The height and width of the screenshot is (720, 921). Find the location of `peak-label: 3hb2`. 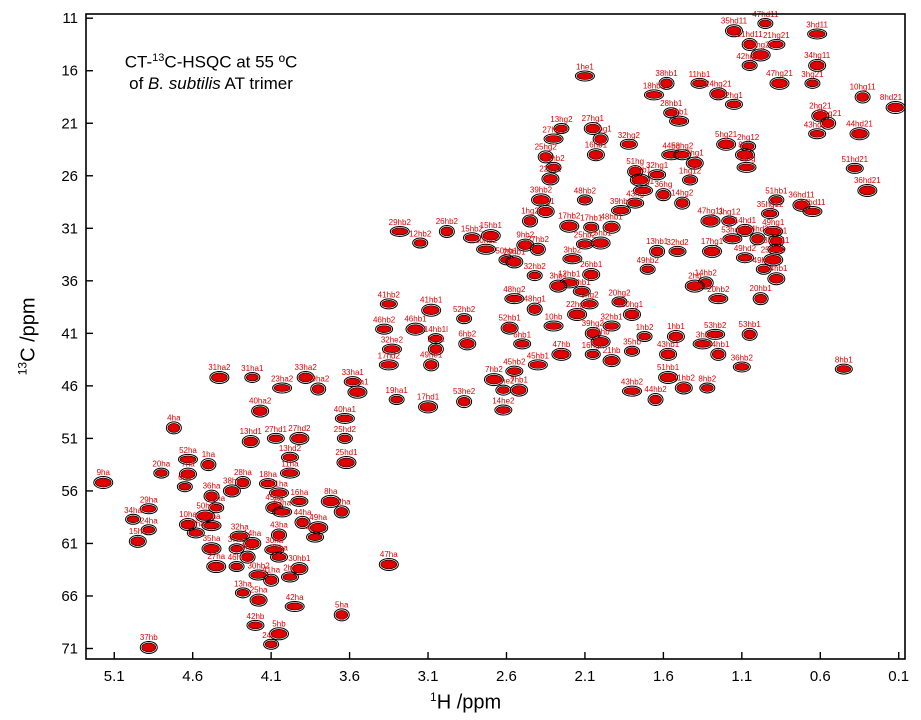

peak-label: 3hb2 is located at coordinates (572, 249).